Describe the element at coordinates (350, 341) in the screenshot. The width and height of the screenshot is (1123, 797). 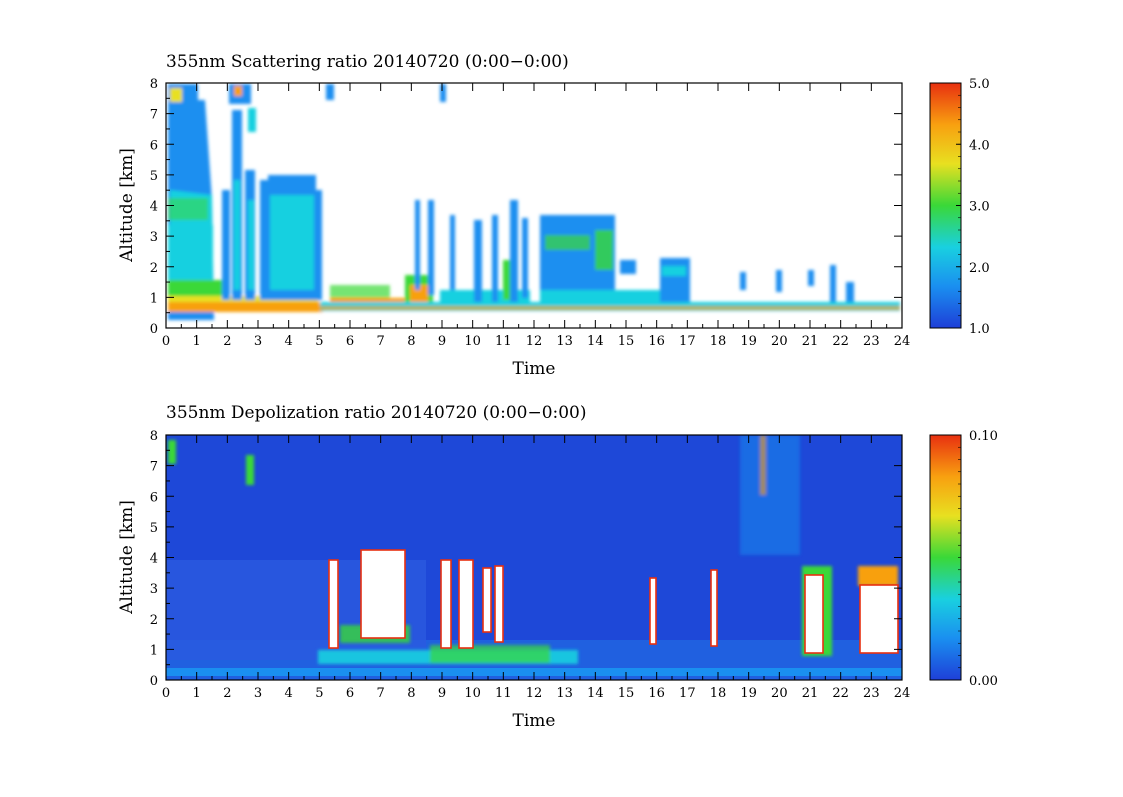
I see `scattering-x-tick-label: 6` at that location.